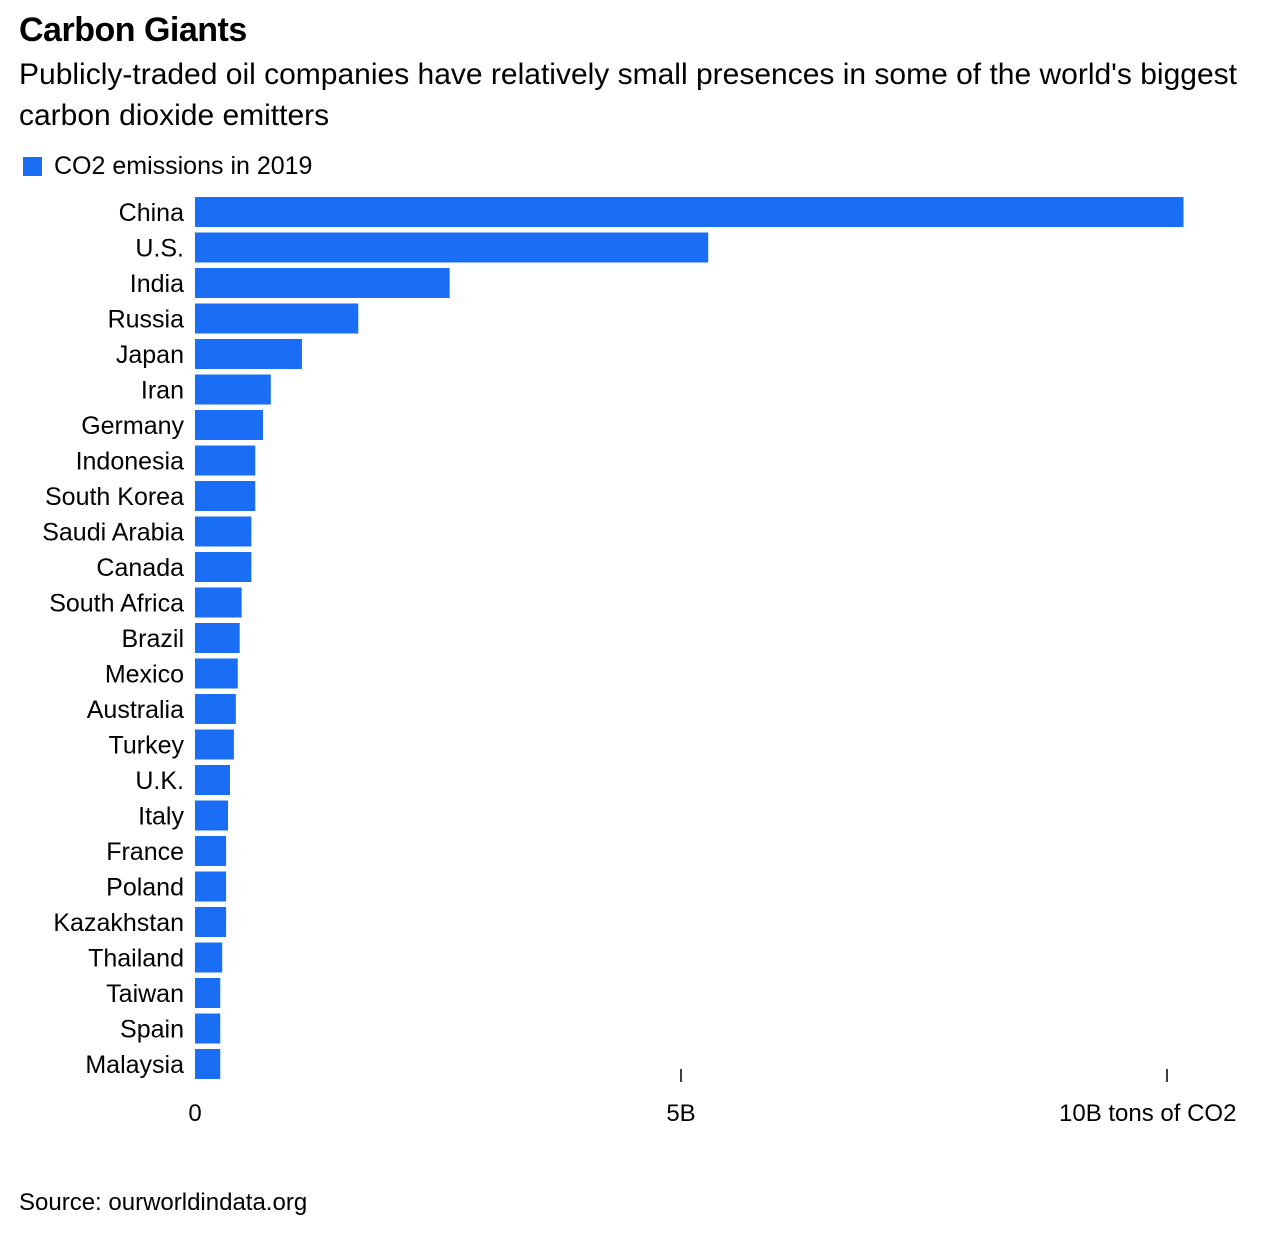 Image resolution: width=1280 pixels, height=1242 pixels. I want to click on category-label: Australia, so click(135, 710).